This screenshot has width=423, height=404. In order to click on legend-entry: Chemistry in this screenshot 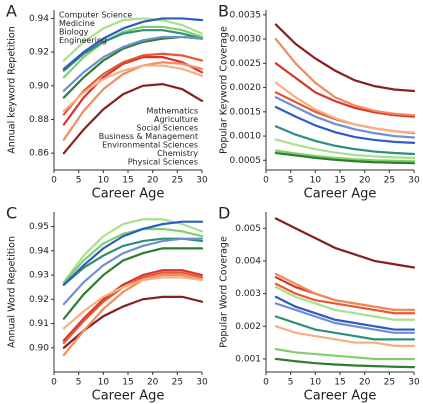, I will do `click(177, 153)`.